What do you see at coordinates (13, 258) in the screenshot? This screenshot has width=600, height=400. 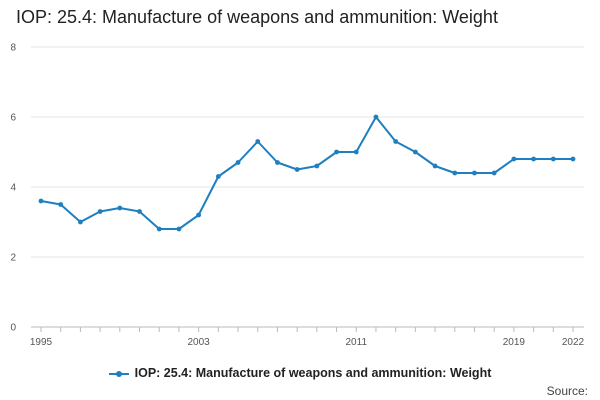 I see `y-tick-label: 2` at bounding box center [13, 258].